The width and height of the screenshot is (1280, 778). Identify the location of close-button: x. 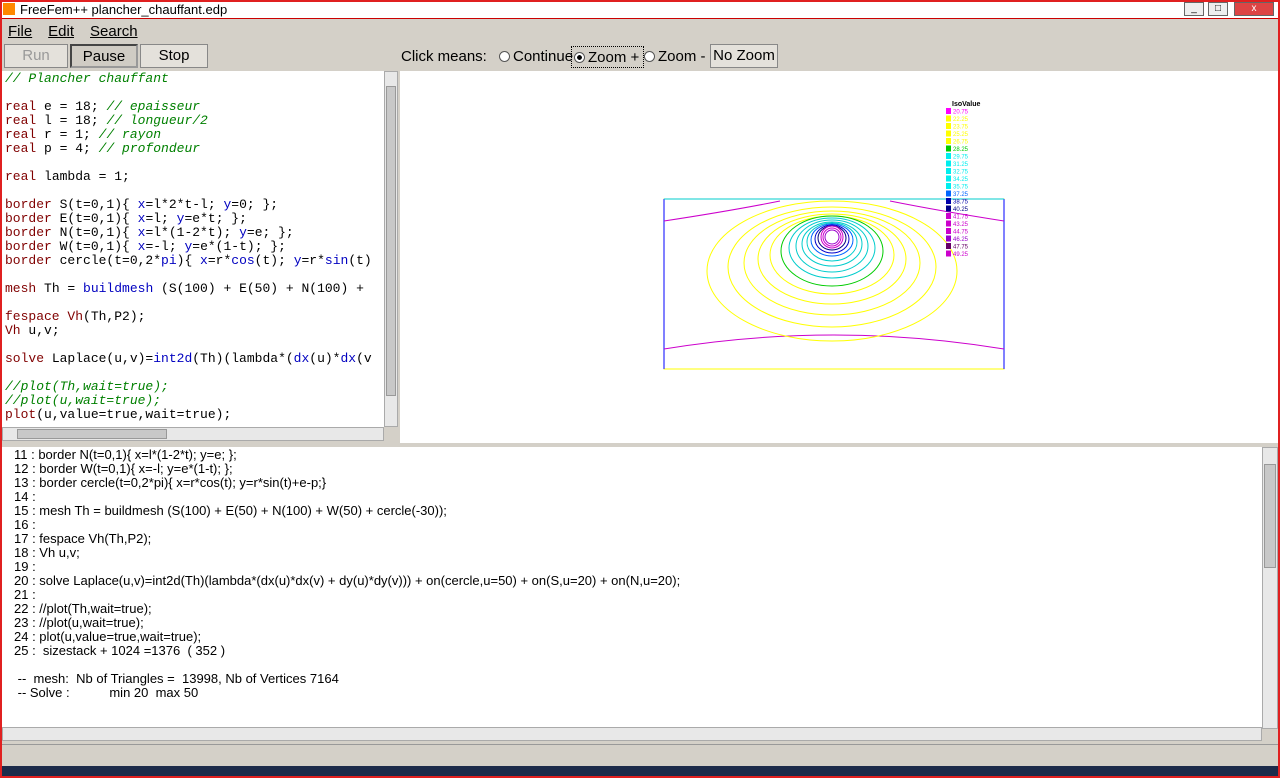
(1254, 9).